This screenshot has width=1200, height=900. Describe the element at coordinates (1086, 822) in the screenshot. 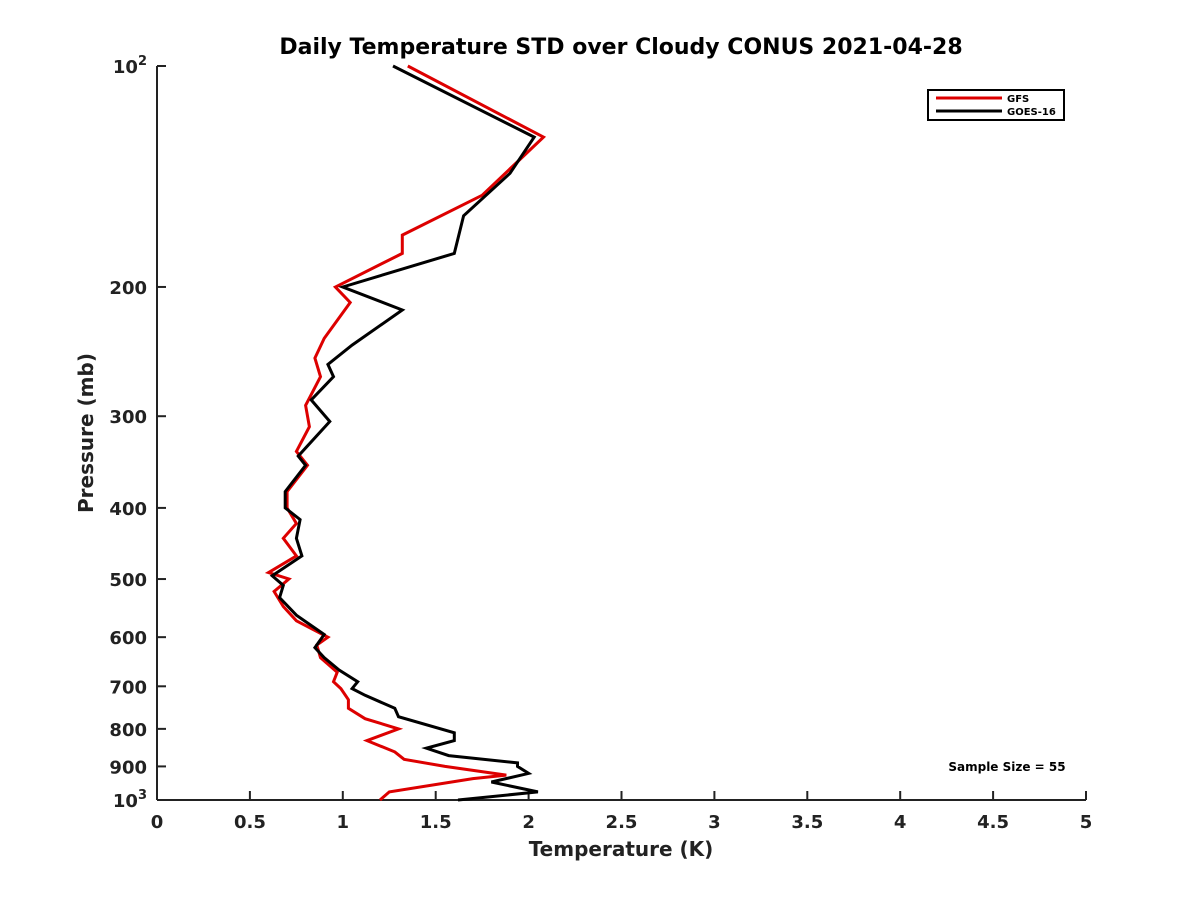

I see `x-tick-label: 5` at that location.